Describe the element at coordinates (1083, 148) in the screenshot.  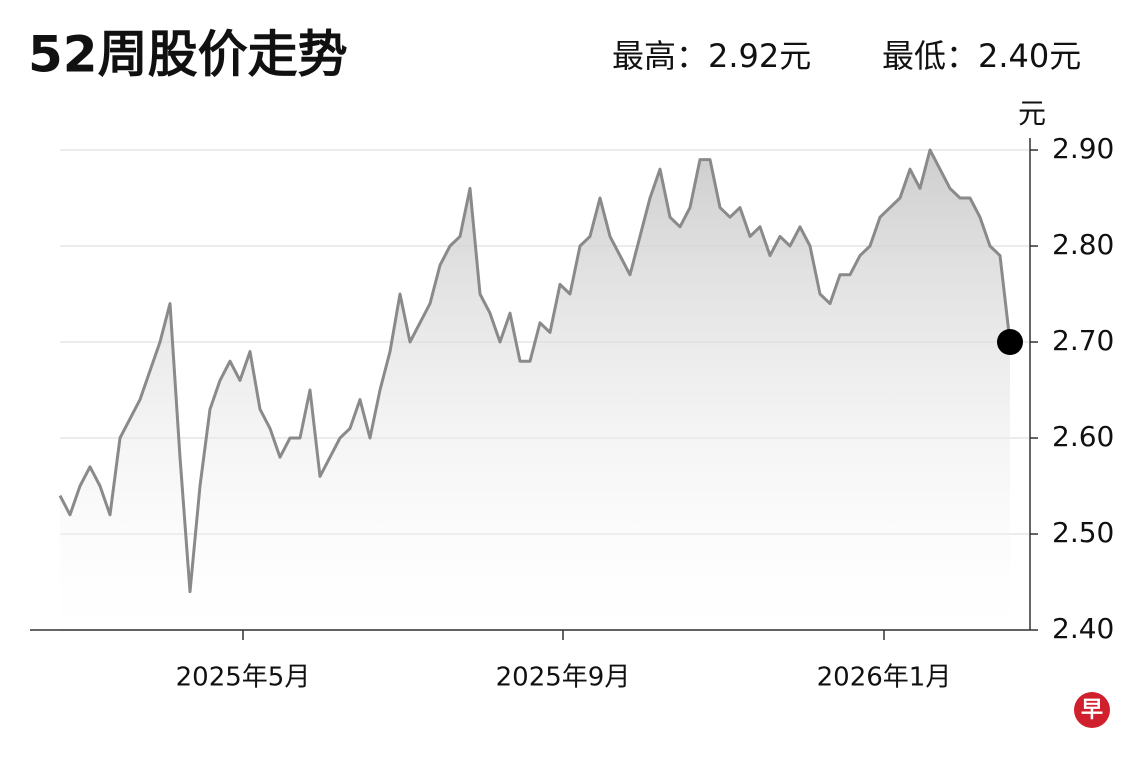
I see `y-tick-label: 2.90` at that location.